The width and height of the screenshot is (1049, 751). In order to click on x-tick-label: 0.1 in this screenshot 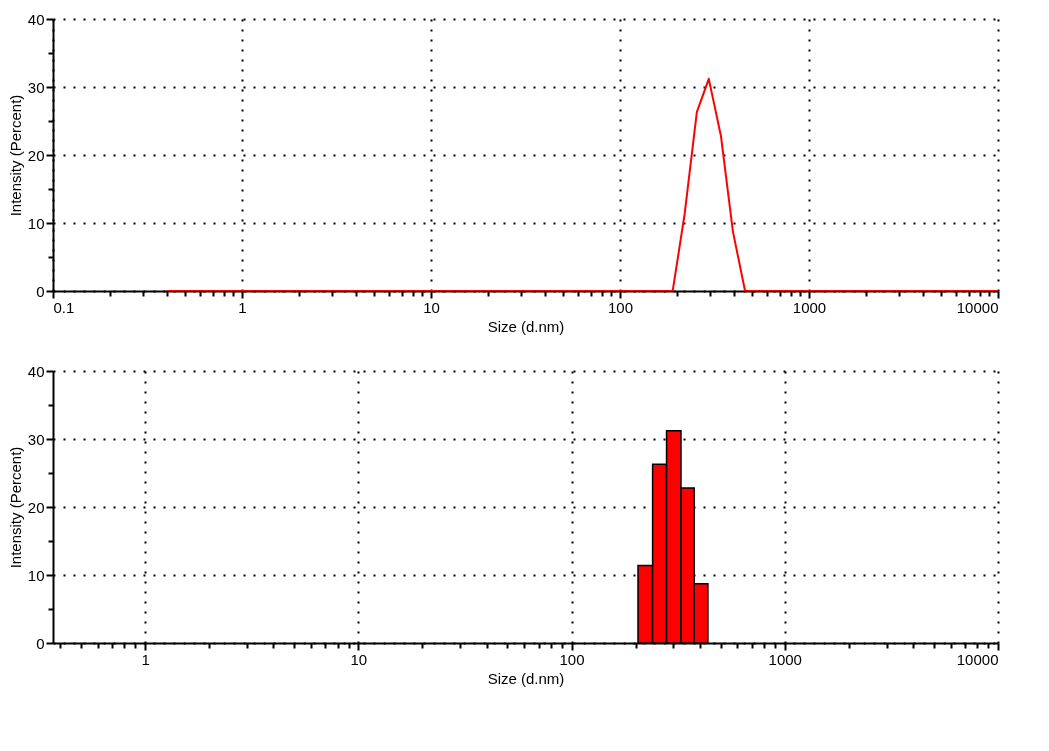, I will do `click(64, 307)`.